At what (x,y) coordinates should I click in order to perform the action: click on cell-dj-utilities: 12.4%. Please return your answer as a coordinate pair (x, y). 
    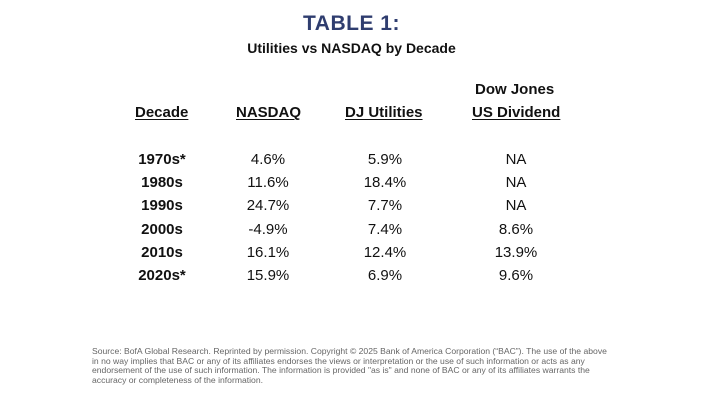
    Looking at the image, I should click on (385, 252).